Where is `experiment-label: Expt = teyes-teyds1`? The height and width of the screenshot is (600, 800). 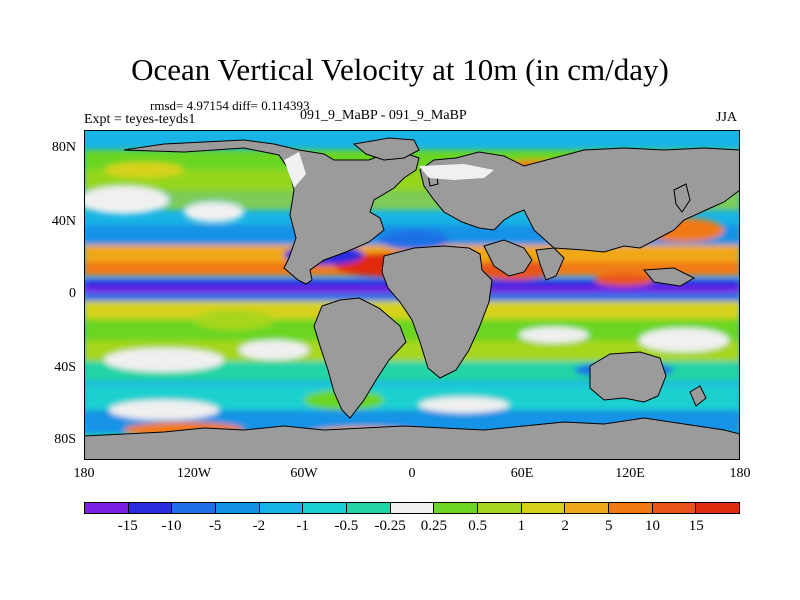 experiment-label: Expt = teyes-teyds1 is located at coordinates (140, 119).